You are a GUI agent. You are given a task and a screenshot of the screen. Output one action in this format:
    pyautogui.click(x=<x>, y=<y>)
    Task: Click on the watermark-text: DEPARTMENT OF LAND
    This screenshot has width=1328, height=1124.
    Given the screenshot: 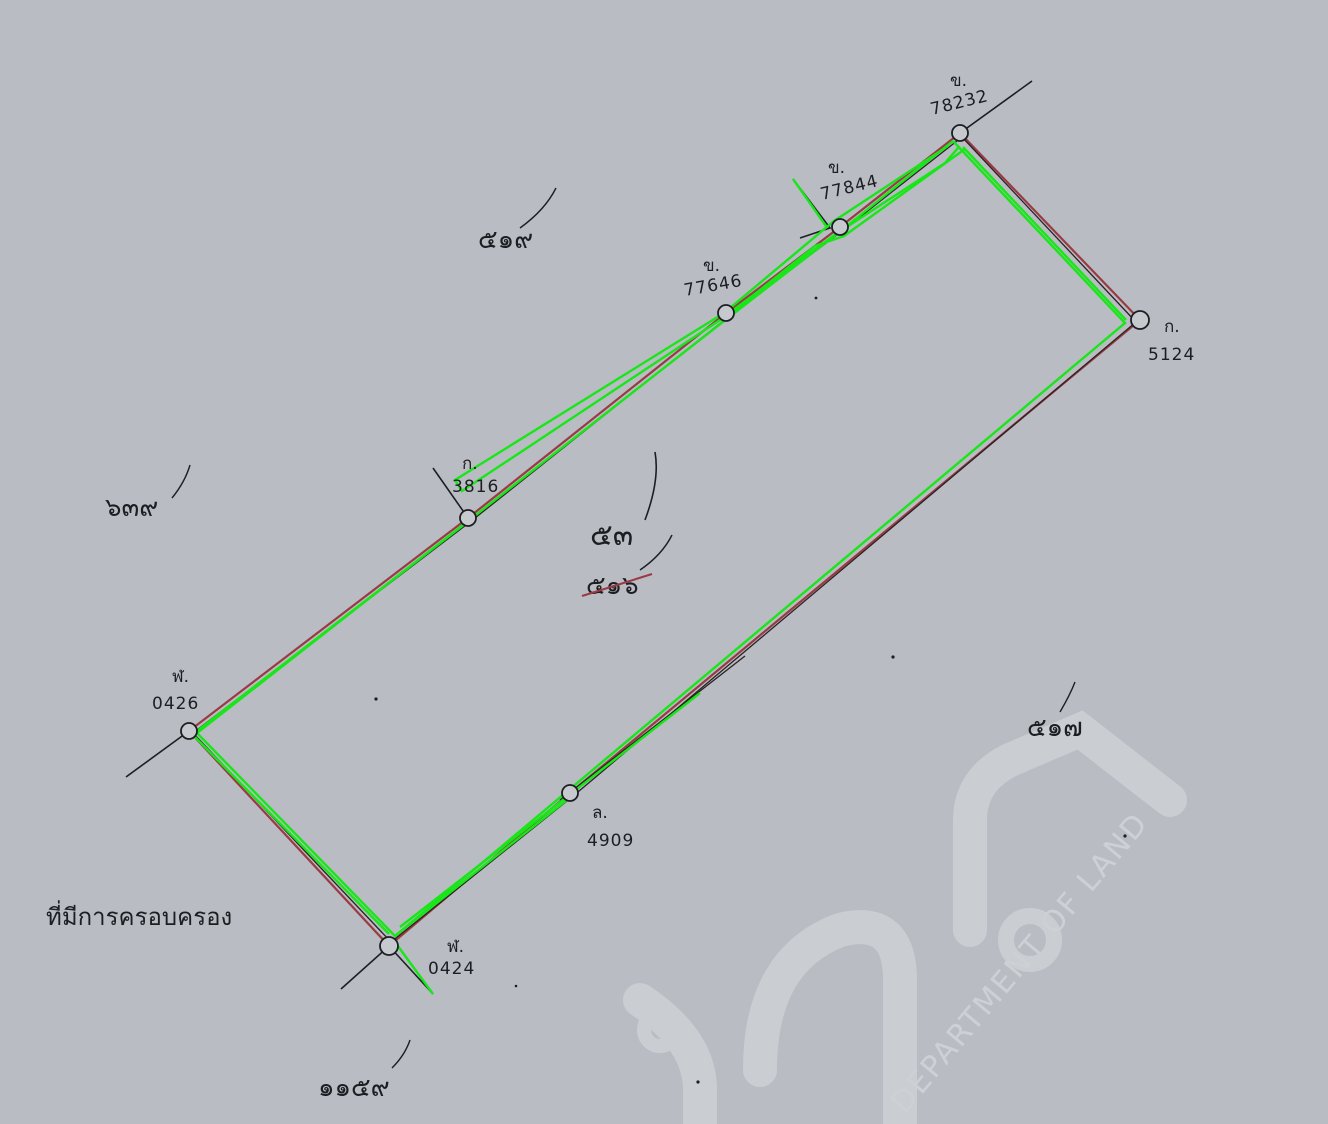 What is the action you would take?
    pyautogui.click(x=1020, y=963)
    